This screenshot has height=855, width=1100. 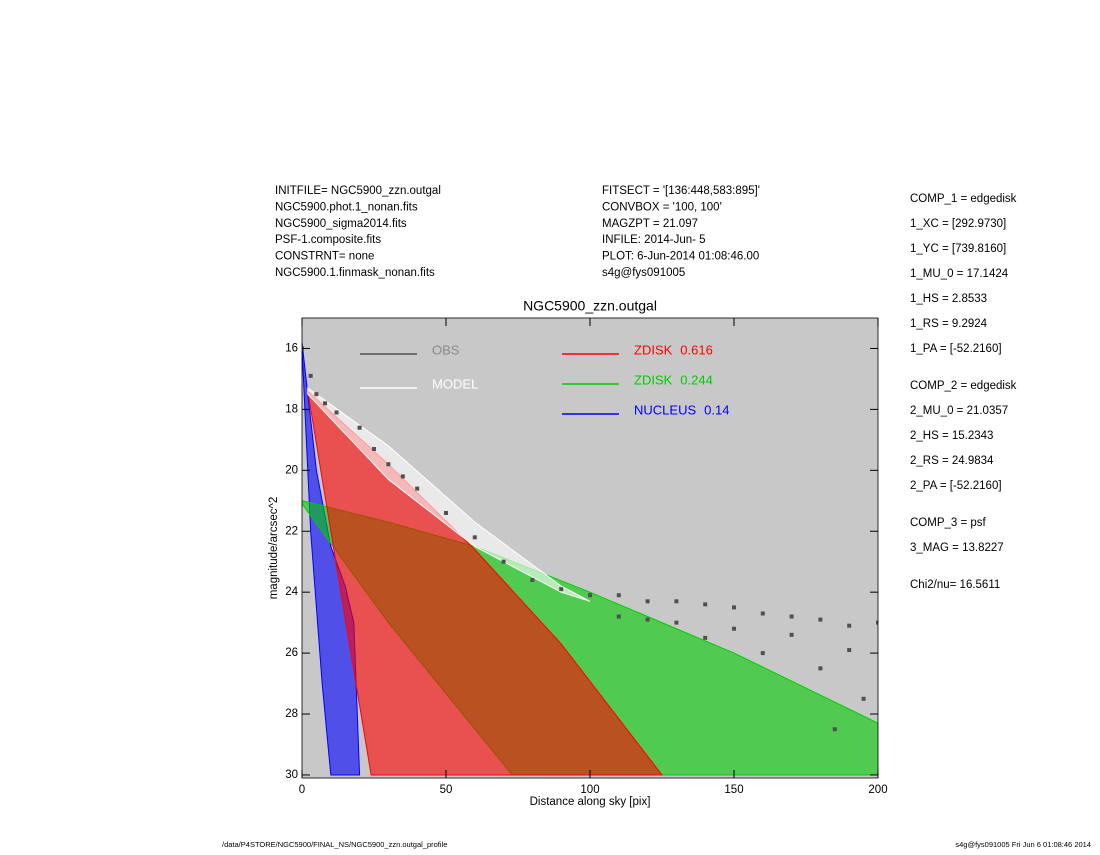 I want to click on header-left-line: PSF-1.composite.fits, so click(x=328, y=240).